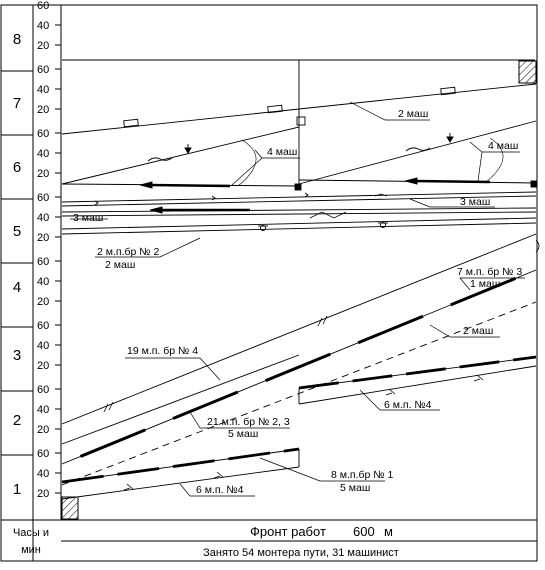 The width and height of the screenshot is (545, 570). What do you see at coordinates (120, 265) in the screenshot?
I see `label-2mp-br2-line2: 2 маш` at bounding box center [120, 265].